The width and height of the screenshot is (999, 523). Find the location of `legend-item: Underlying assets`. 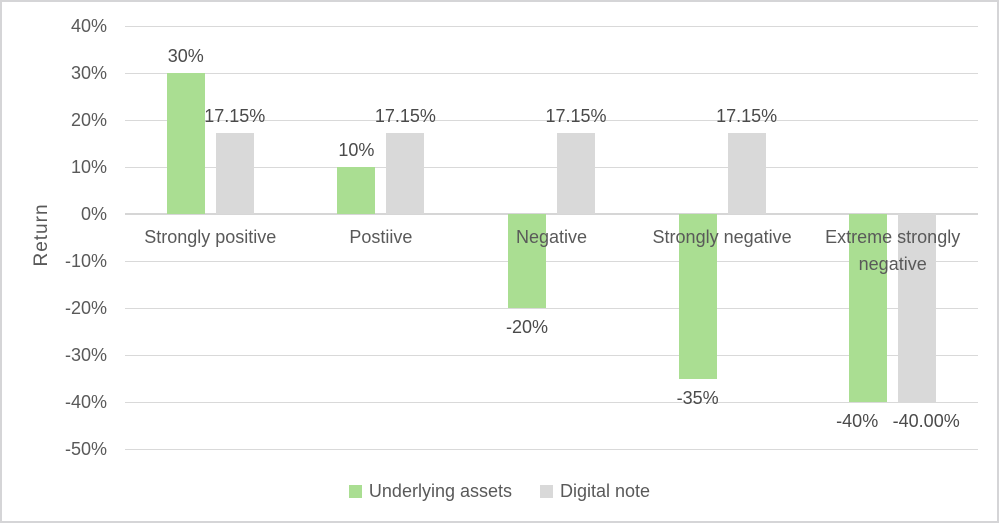

legend-item: Underlying assets is located at coordinates (430, 491).